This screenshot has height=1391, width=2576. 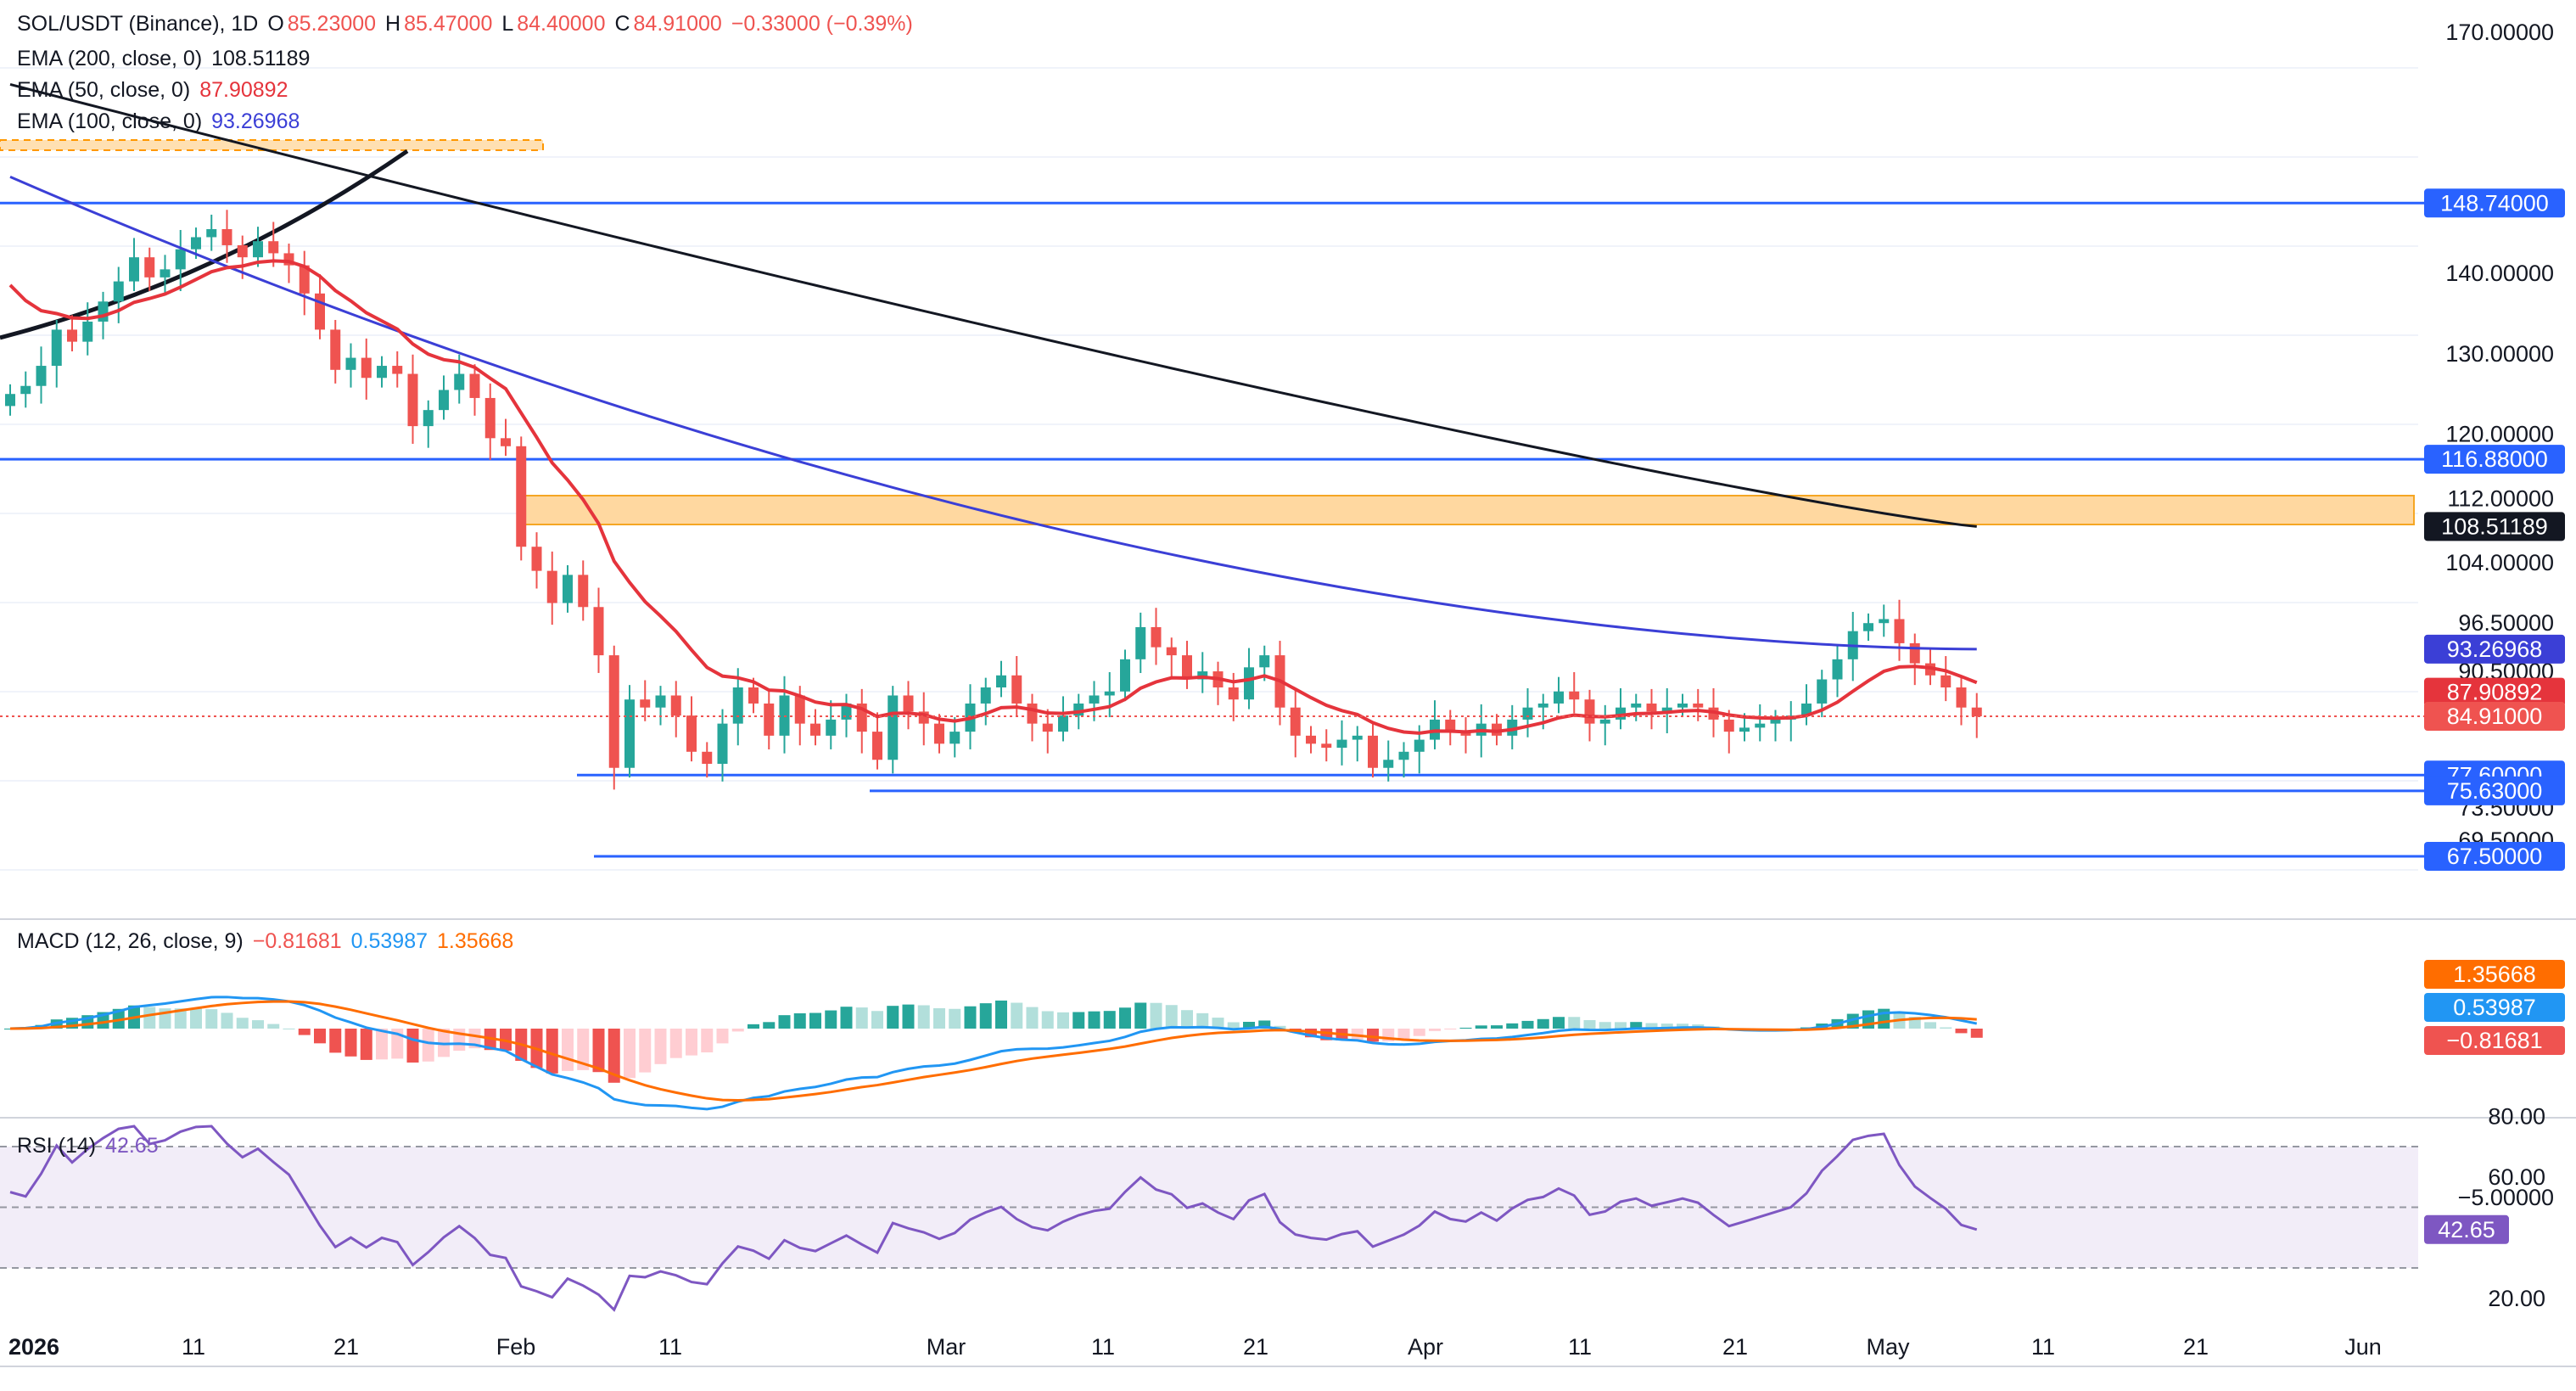 I want to click on macd-line, so click(x=993, y=1053).